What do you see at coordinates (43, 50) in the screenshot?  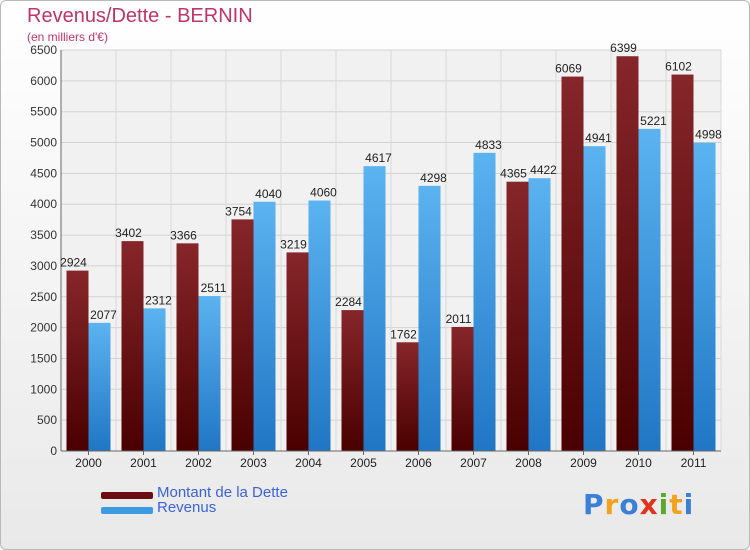 I see `y-tick-label: 6500` at bounding box center [43, 50].